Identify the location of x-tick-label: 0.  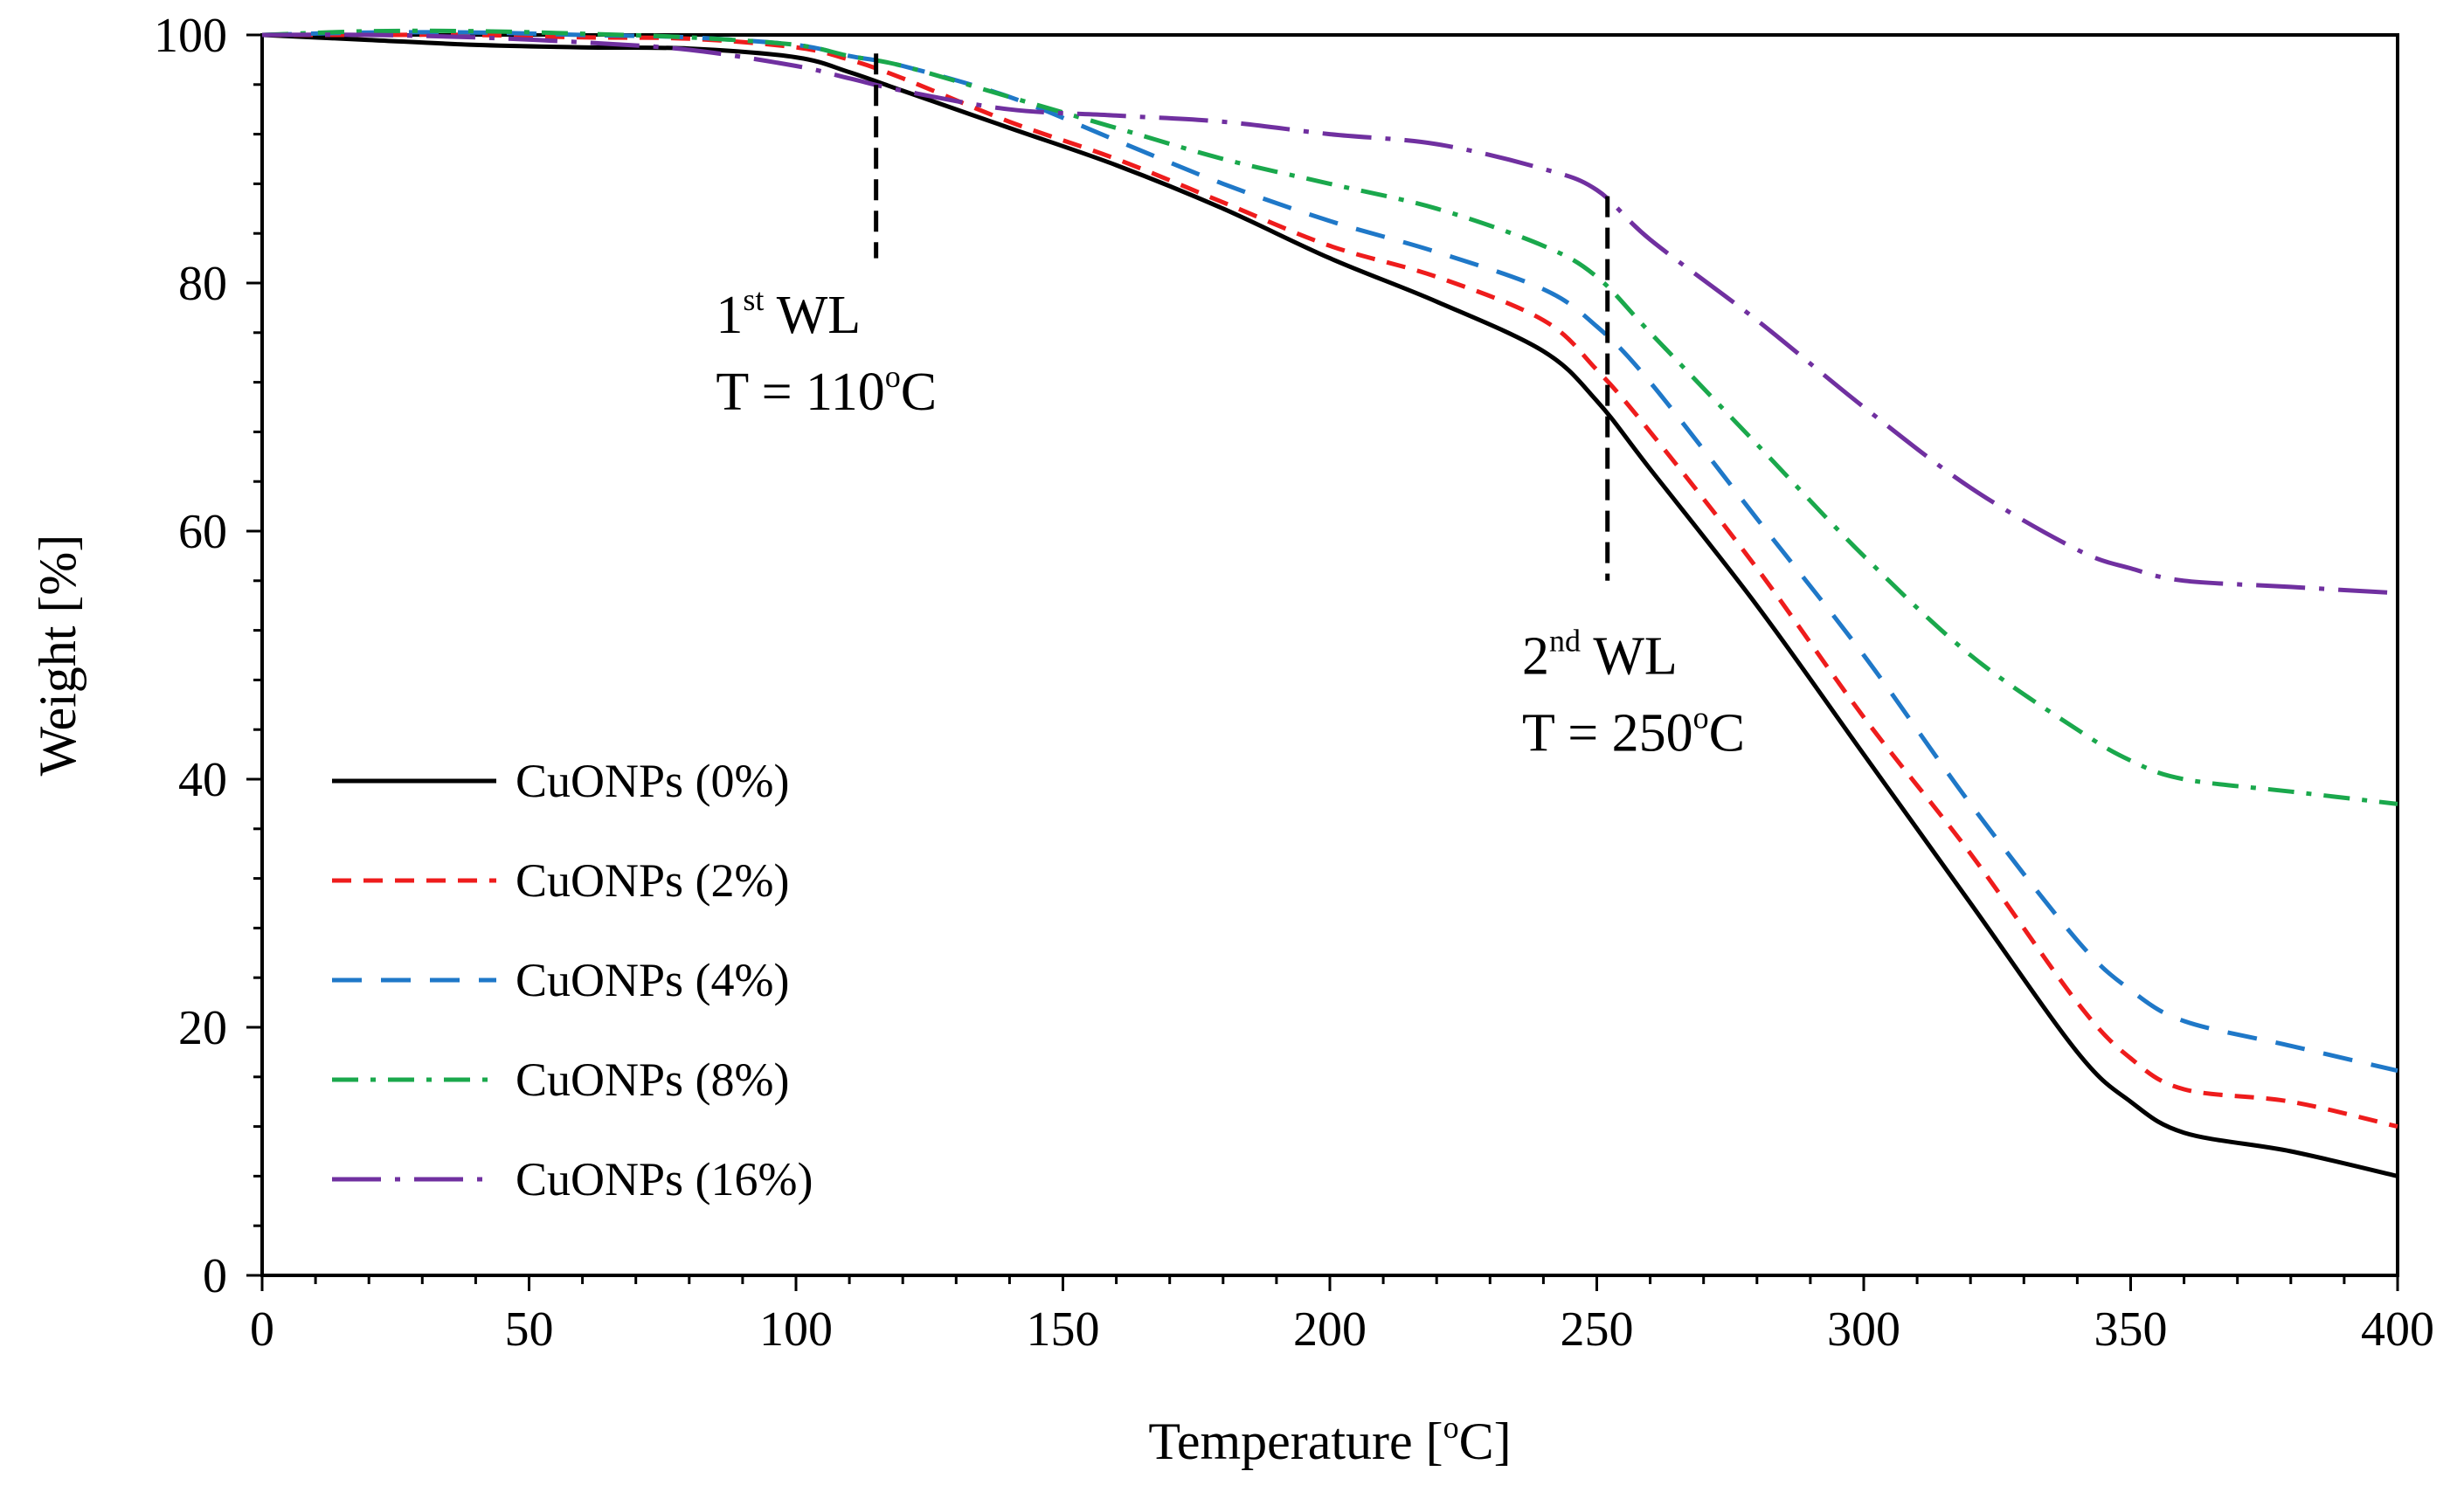
(262, 1330).